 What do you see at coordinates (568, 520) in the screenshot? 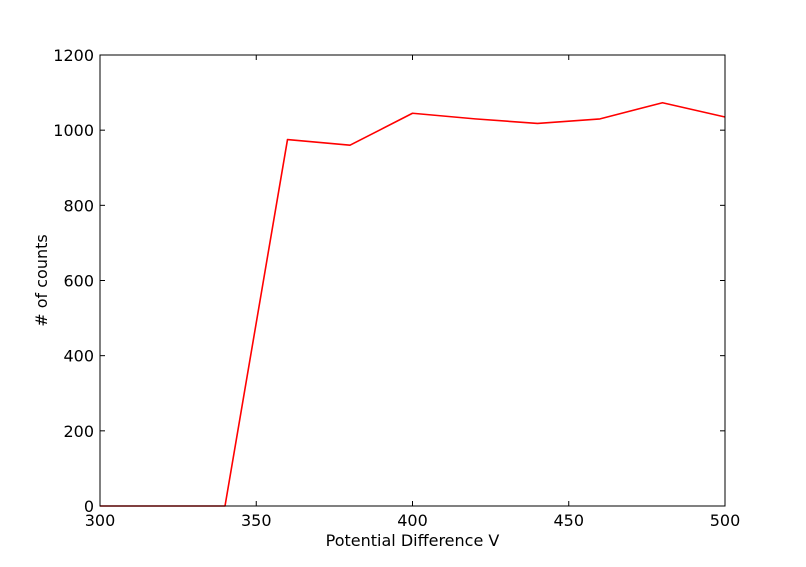
I see `x-tick-label: 450` at bounding box center [568, 520].